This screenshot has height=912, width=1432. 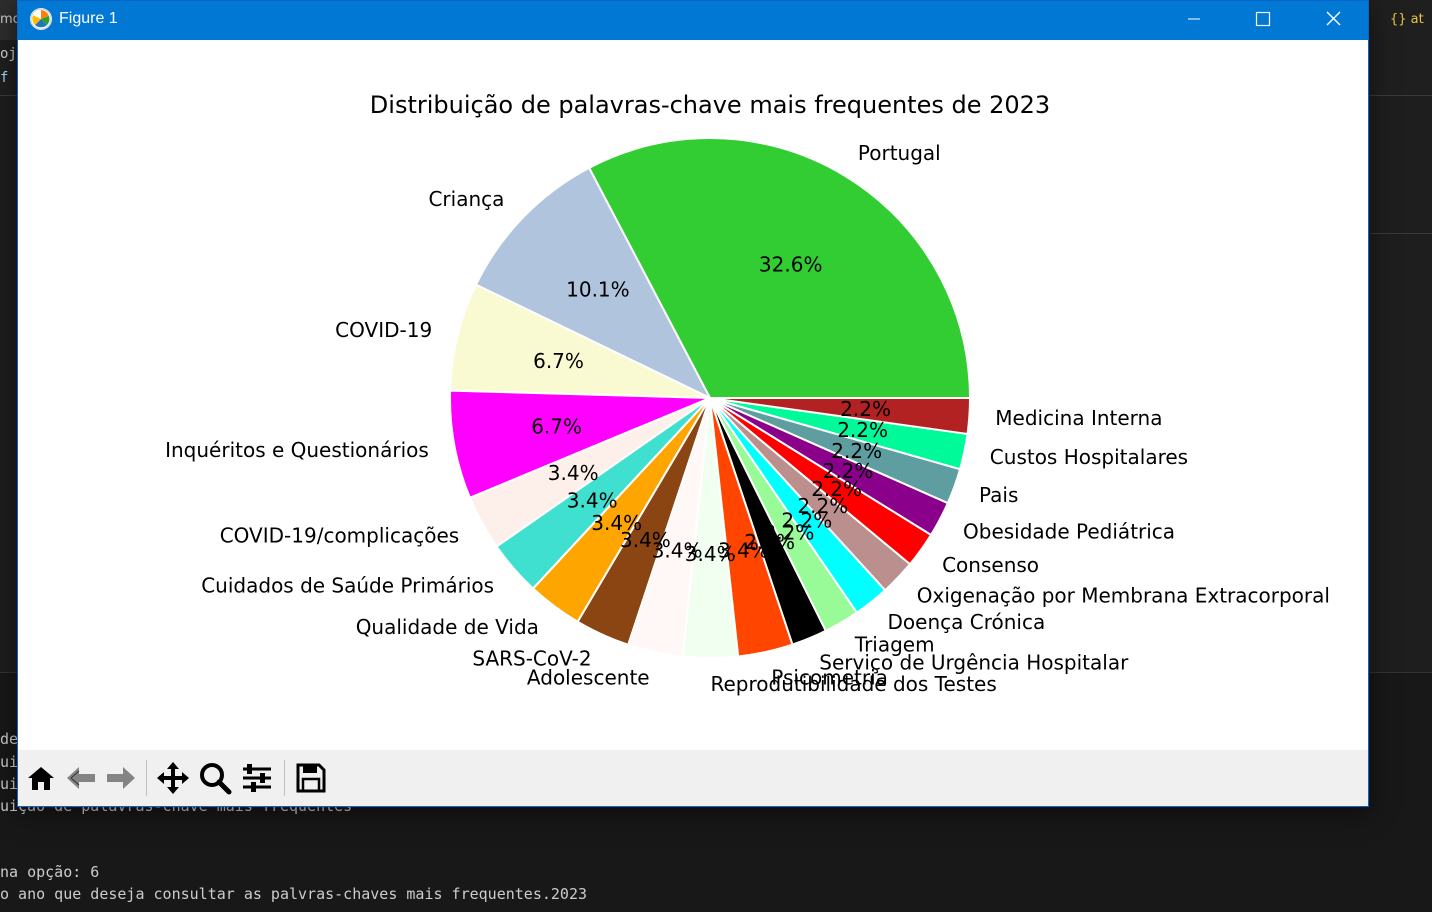 What do you see at coordinates (829, 677) in the screenshot?
I see `pie-category-label: Psicometria` at bounding box center [829, 677].